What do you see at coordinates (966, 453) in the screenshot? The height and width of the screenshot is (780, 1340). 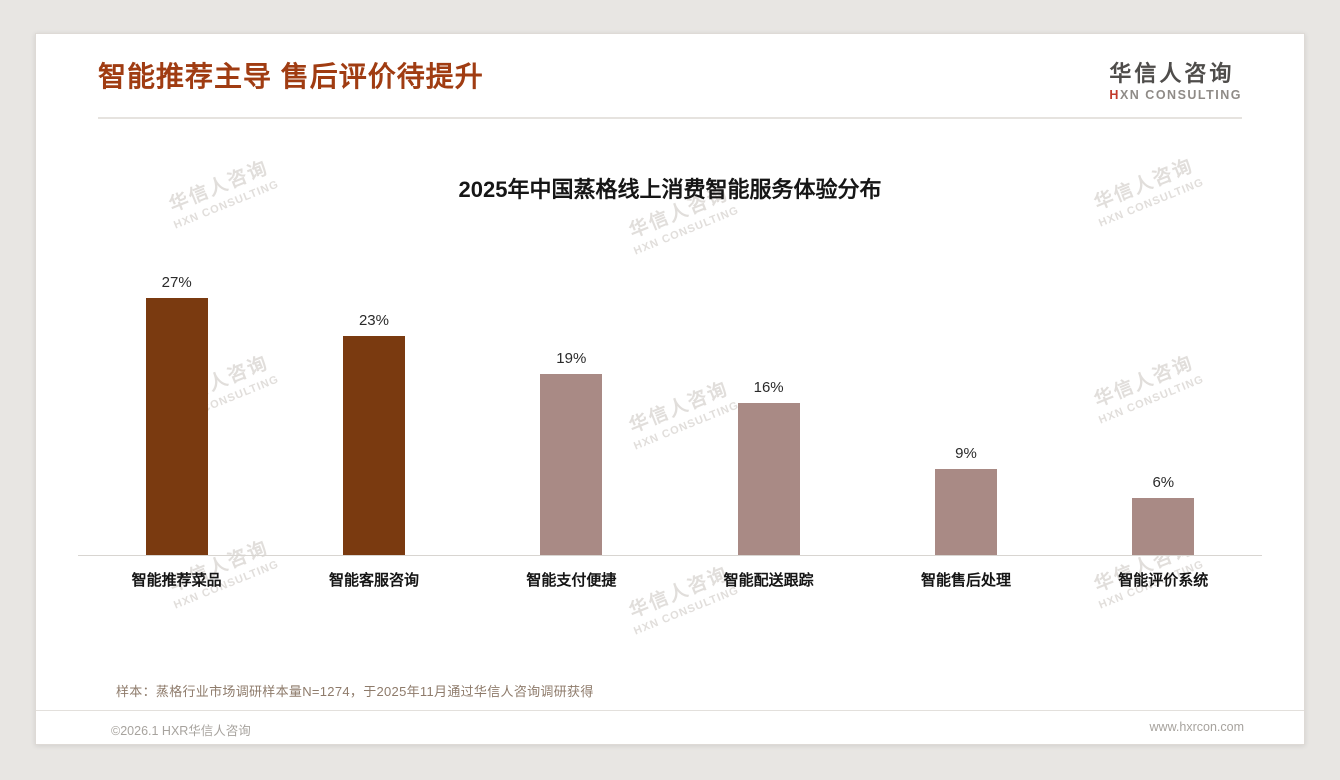 I see `bar-value-label: 9%` at bounding box center [966, 453].